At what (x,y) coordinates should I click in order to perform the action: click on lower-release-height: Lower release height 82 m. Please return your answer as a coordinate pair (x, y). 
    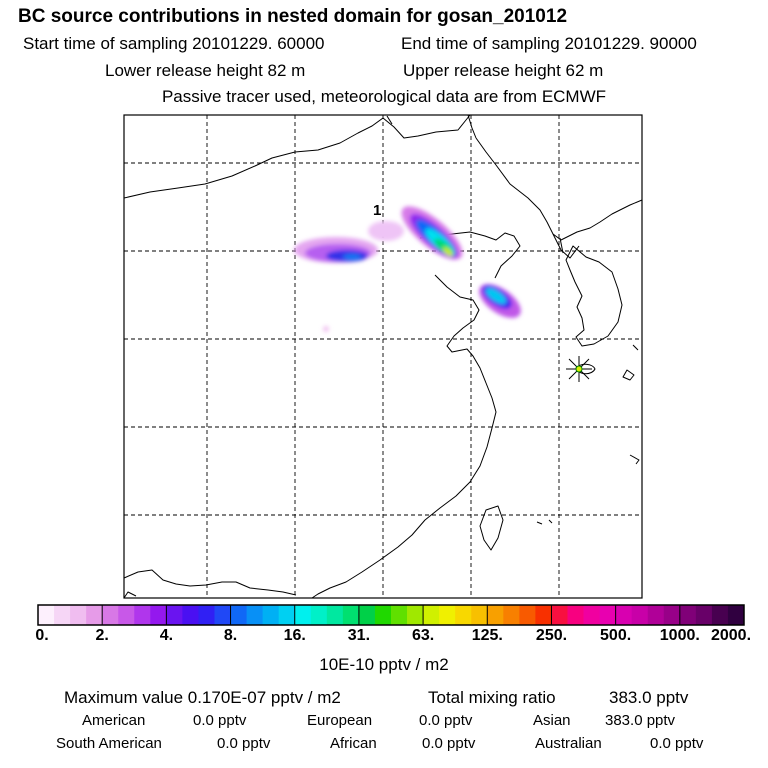
    Looking at the image, I should click on (205, 70).